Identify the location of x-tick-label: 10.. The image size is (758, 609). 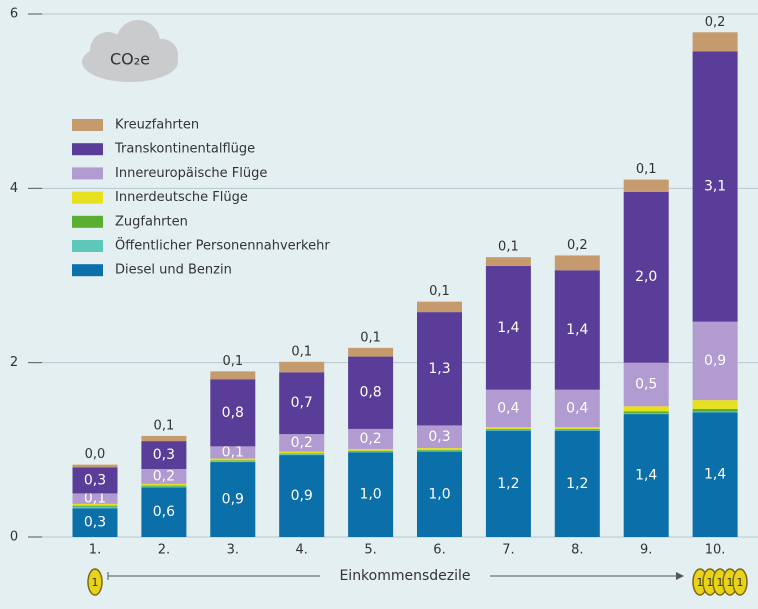
(715, 550).